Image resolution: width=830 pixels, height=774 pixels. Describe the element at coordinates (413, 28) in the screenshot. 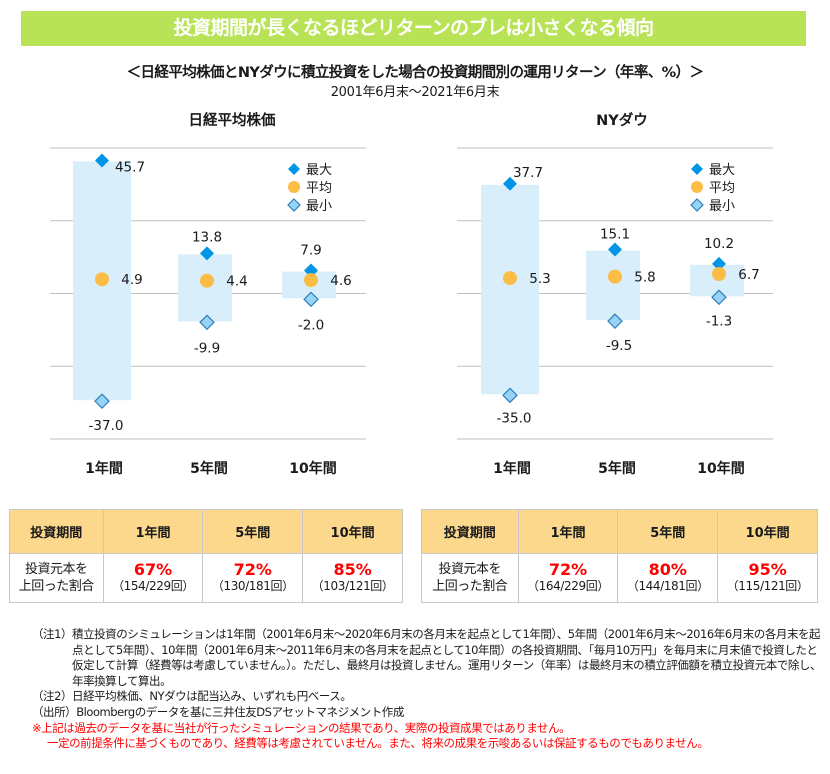

I see `headline-banner: 投資期間が長くなるほどリターンのブレは小さくなる傾向` at that location.